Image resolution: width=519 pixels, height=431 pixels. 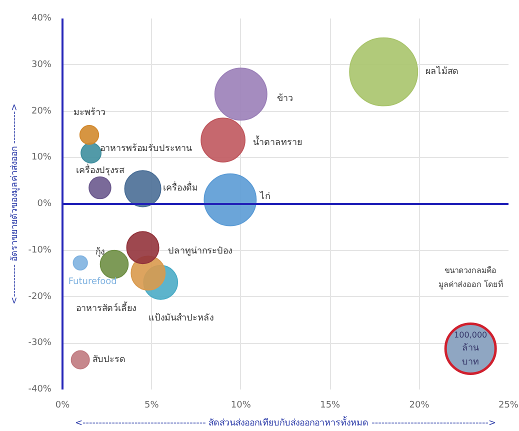 I want to click on series-label: มะพร้าว, so click(x=89, y=112).